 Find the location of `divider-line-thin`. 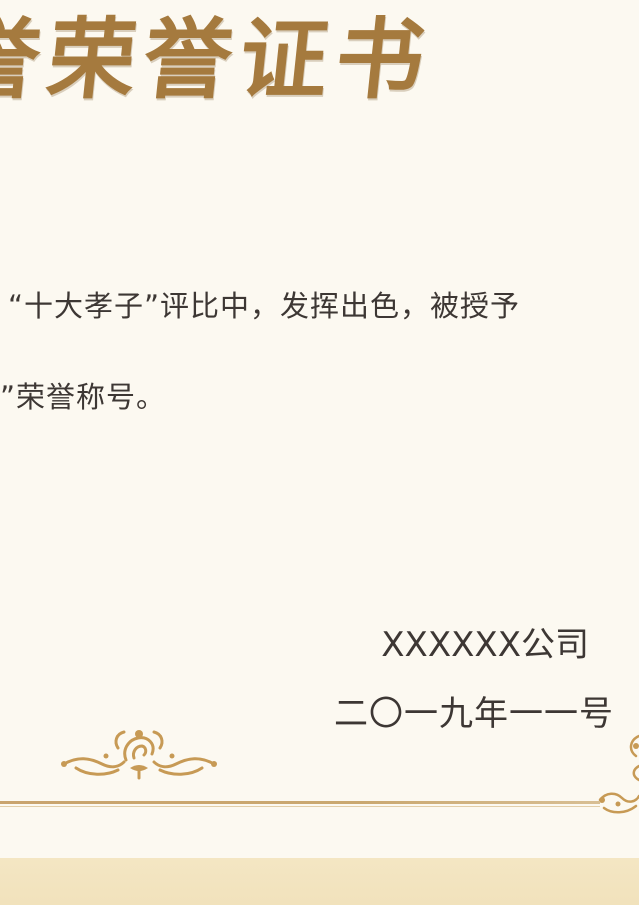

divider-line-thin is located at coordinates (300, 806).